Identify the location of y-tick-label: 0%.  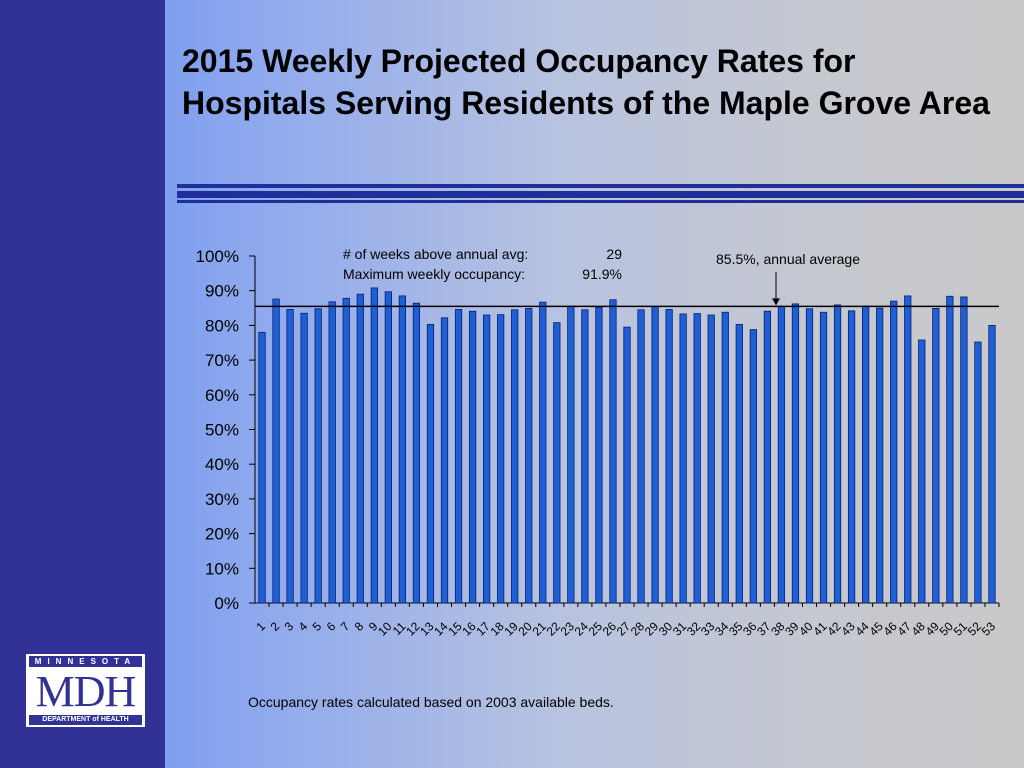
(226, 603).